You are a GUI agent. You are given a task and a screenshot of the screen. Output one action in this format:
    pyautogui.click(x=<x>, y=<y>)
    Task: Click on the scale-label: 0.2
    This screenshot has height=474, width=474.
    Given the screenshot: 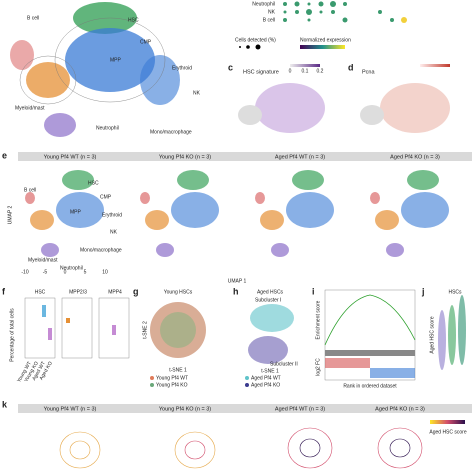 What is the action you would take?
    pyautogui.click(x=320, y=71)
    